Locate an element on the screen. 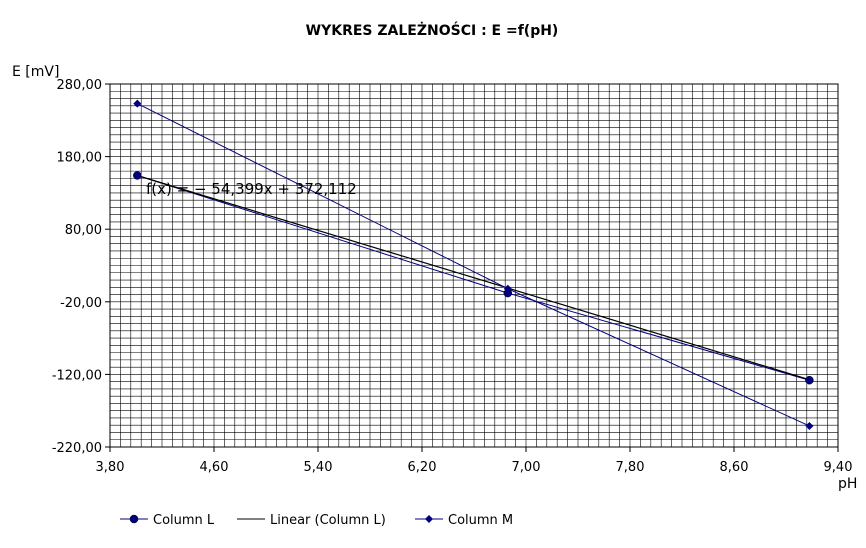 Image resolution: width=866 pixels, height=548 pixels. legend: Column L Linear (Column L) Column M is located at coordinates (316, 520).